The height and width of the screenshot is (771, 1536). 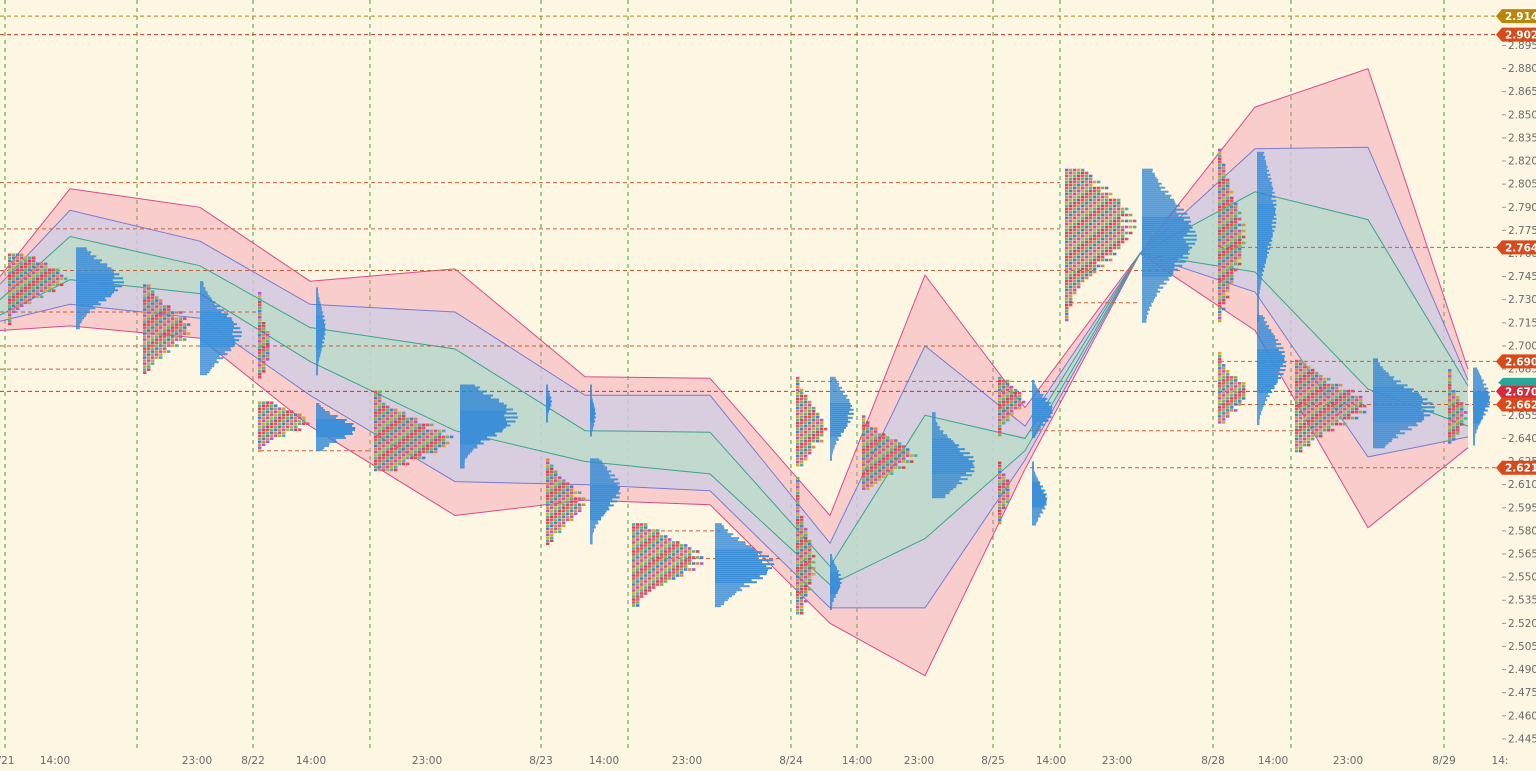 I want to click on y-tick-label: 2.535, so click(x=1522, y=601).